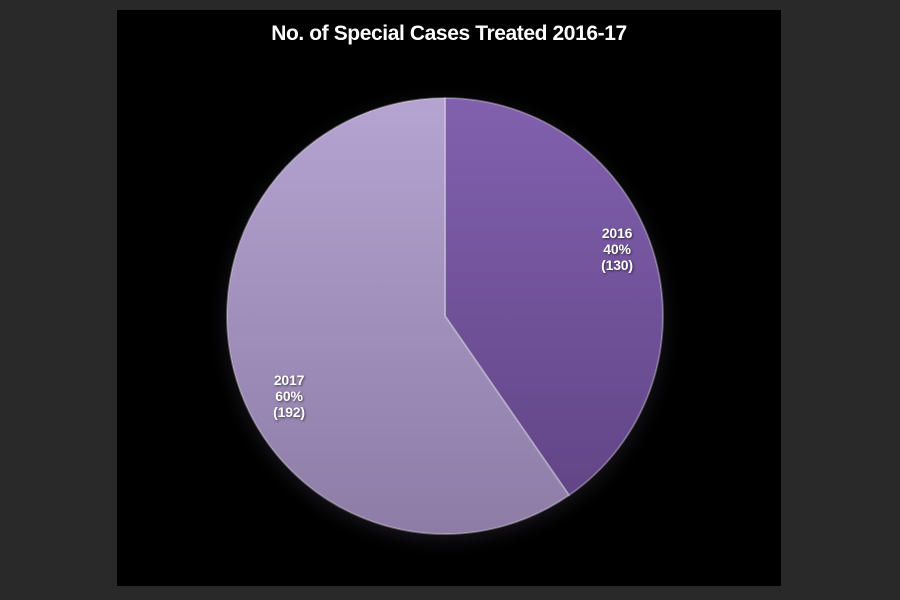 The image size is (900, 600). Describe the element at coordinates (617, 233) in the screenshot. I see `slice-2016-category: 2016` at that location.